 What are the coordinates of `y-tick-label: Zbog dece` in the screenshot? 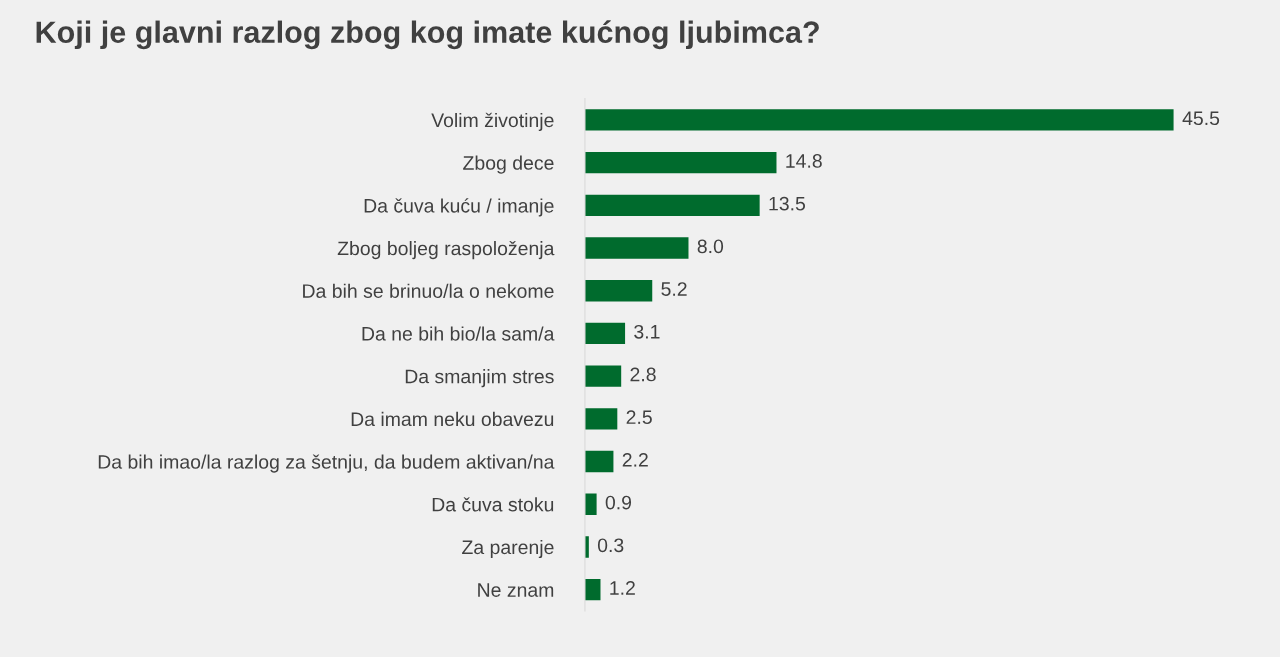 It's located at (508, 164).